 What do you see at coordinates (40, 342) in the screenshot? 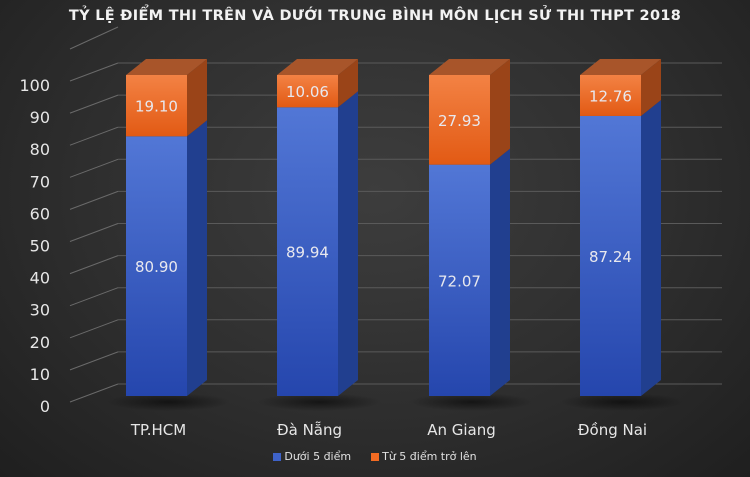
I see `y-tick-label: 20` at bounding box center [40, 342].